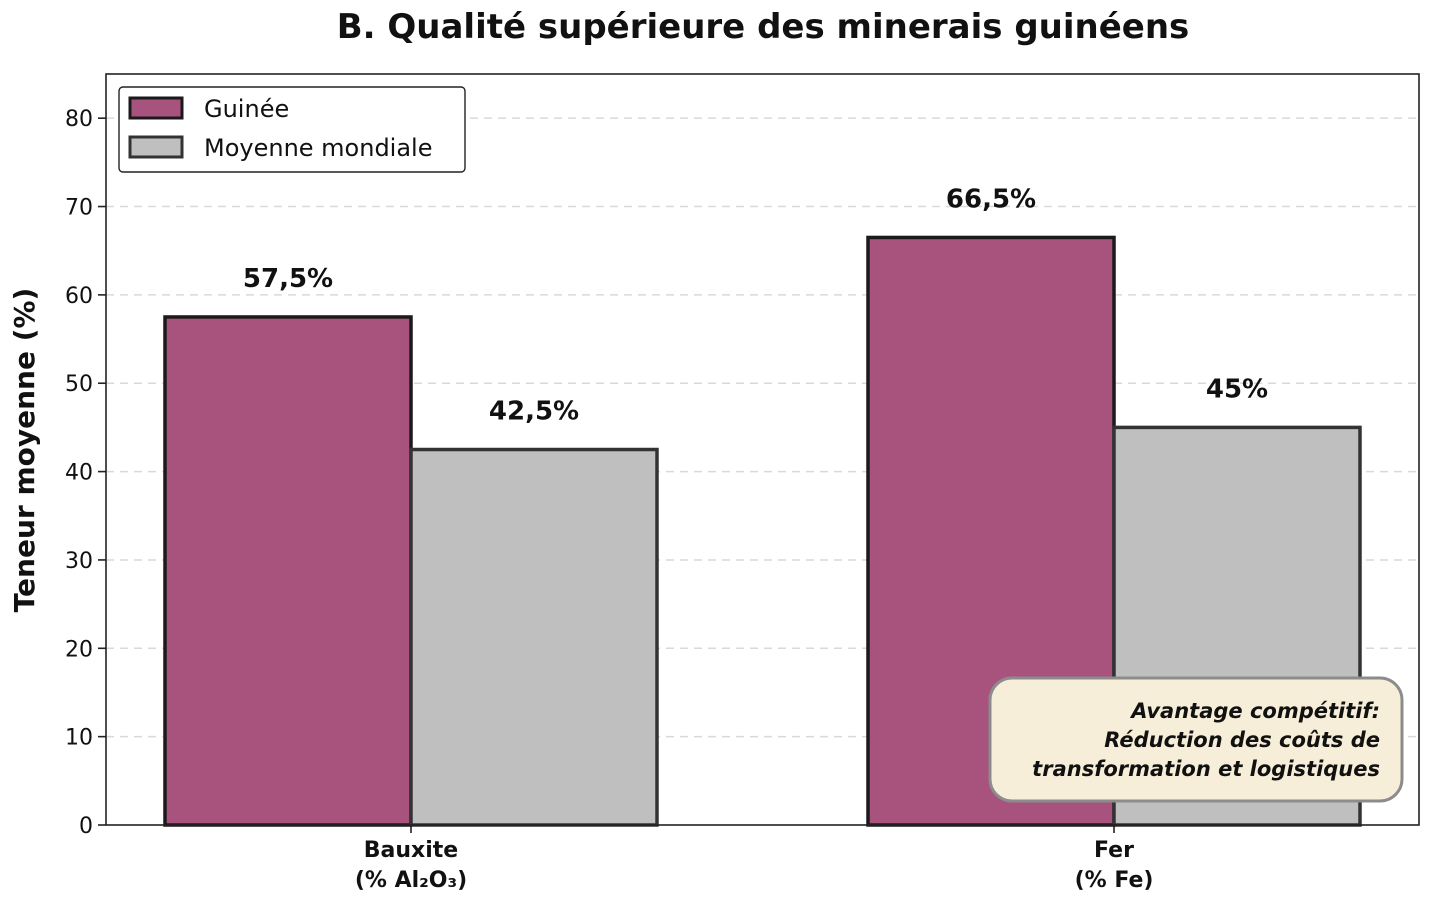  Describe the element at coordinates (288, 571) in the screenshot. I see `bar-guinee` at that location.